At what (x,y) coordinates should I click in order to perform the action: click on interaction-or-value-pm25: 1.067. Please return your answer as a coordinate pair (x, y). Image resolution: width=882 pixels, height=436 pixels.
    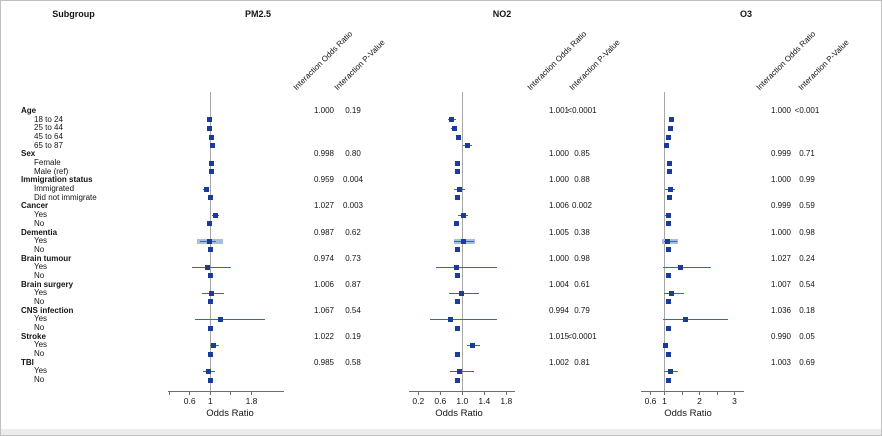
    Looking at the image, I should click on (323, 310).